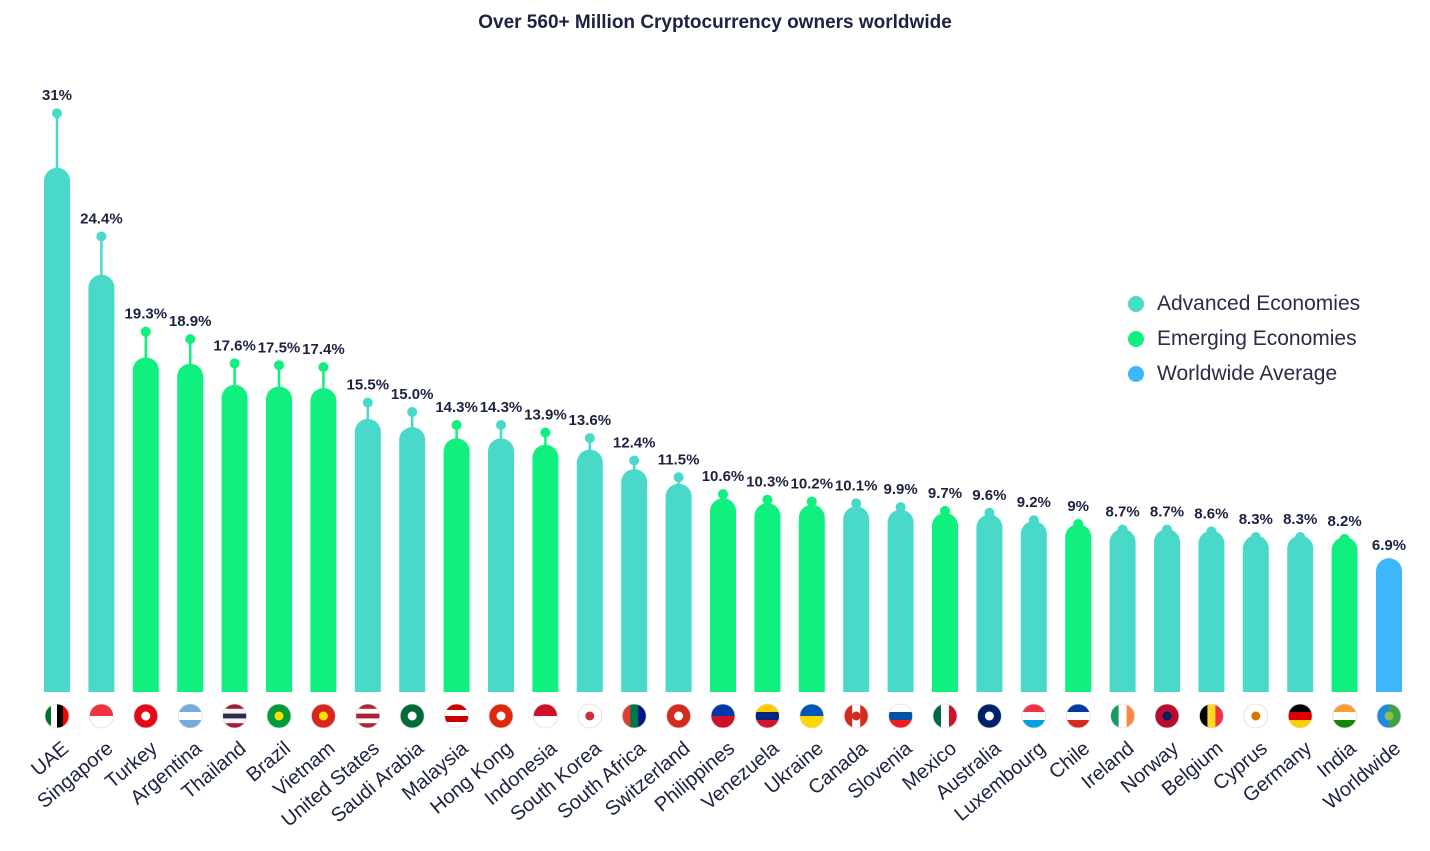 The image size is (1430, 851). I want to click on bar-south-korea, so click(589, 570).